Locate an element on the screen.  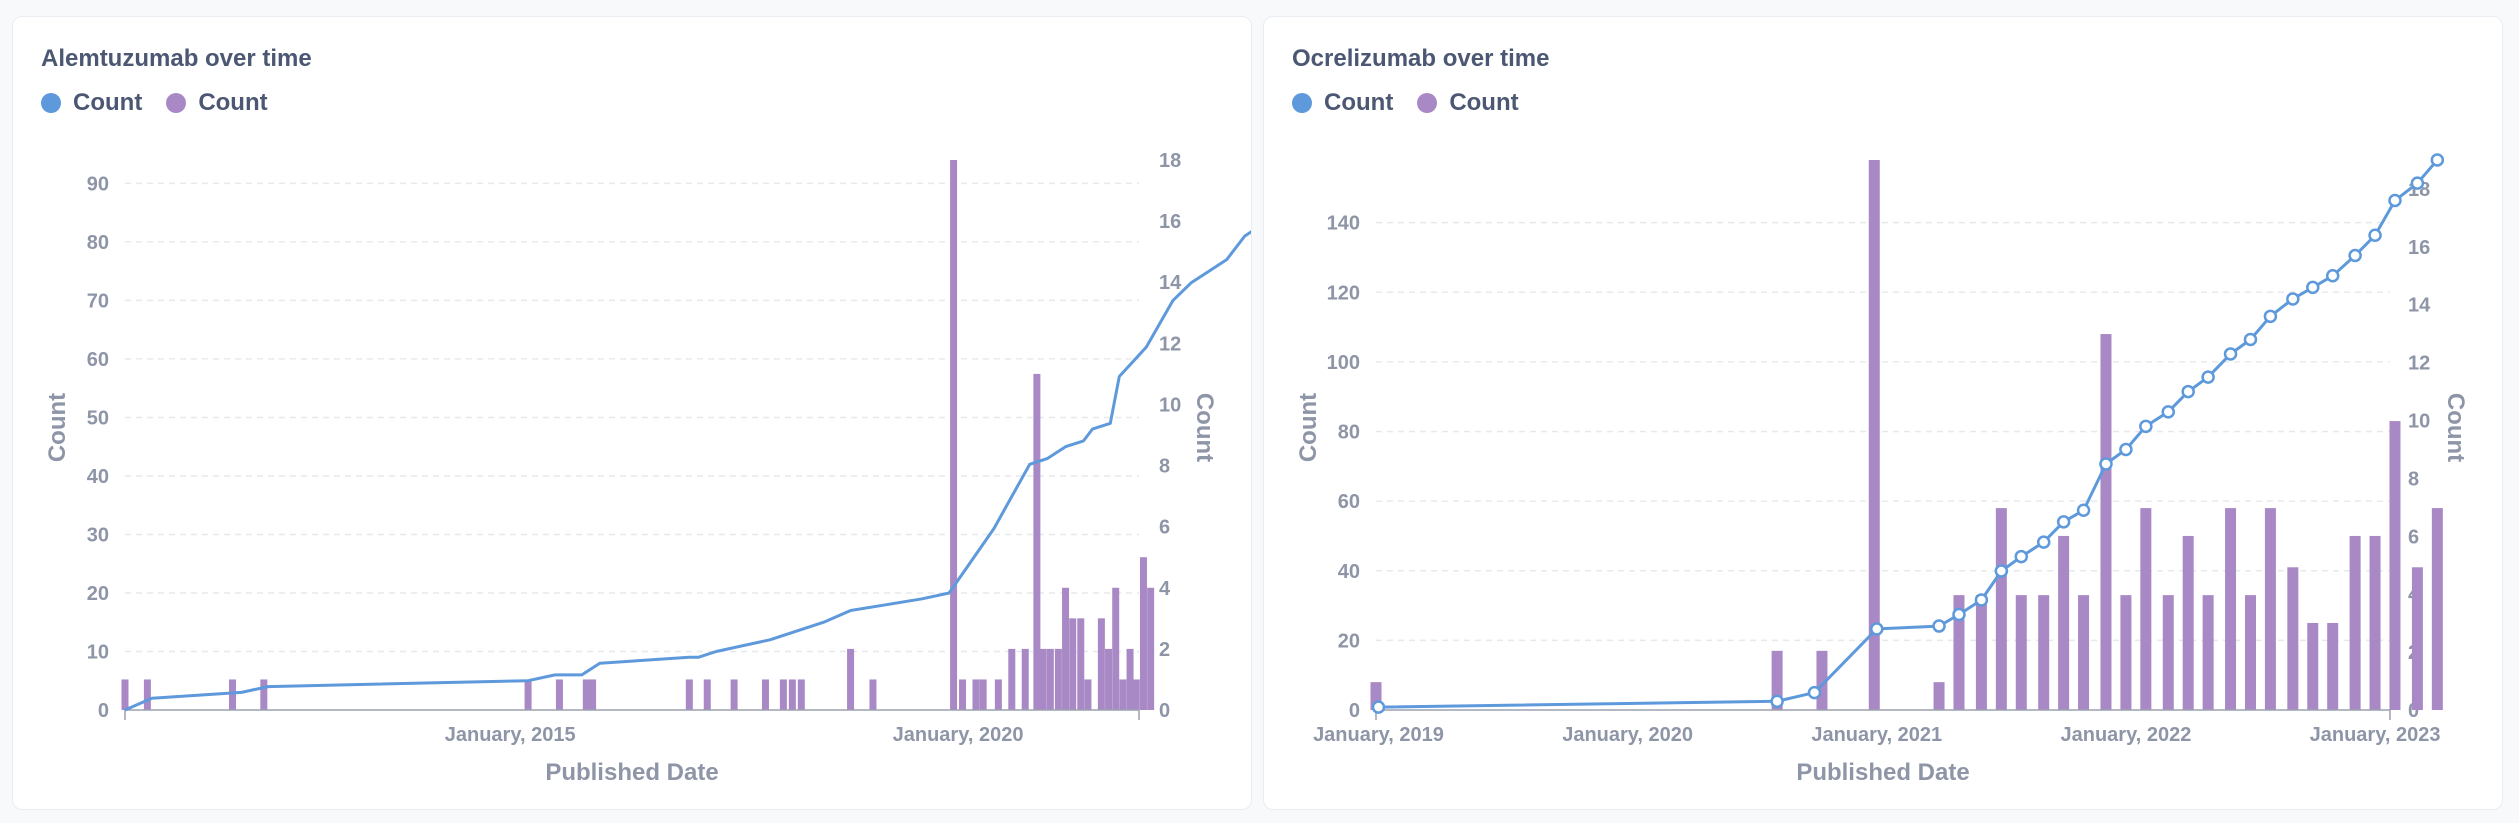
y-tick-left: 90 is located at coordinates (98, 184).